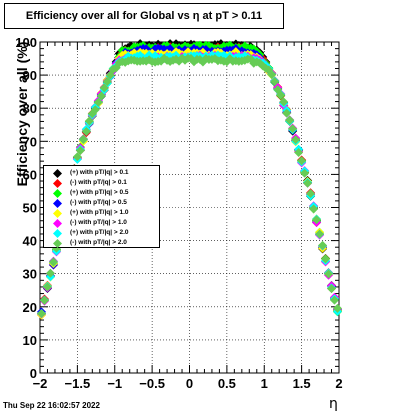  Describe the element at coordinates (30, 241) in the screenshot. I see `y-tick-label: 40` at that location.